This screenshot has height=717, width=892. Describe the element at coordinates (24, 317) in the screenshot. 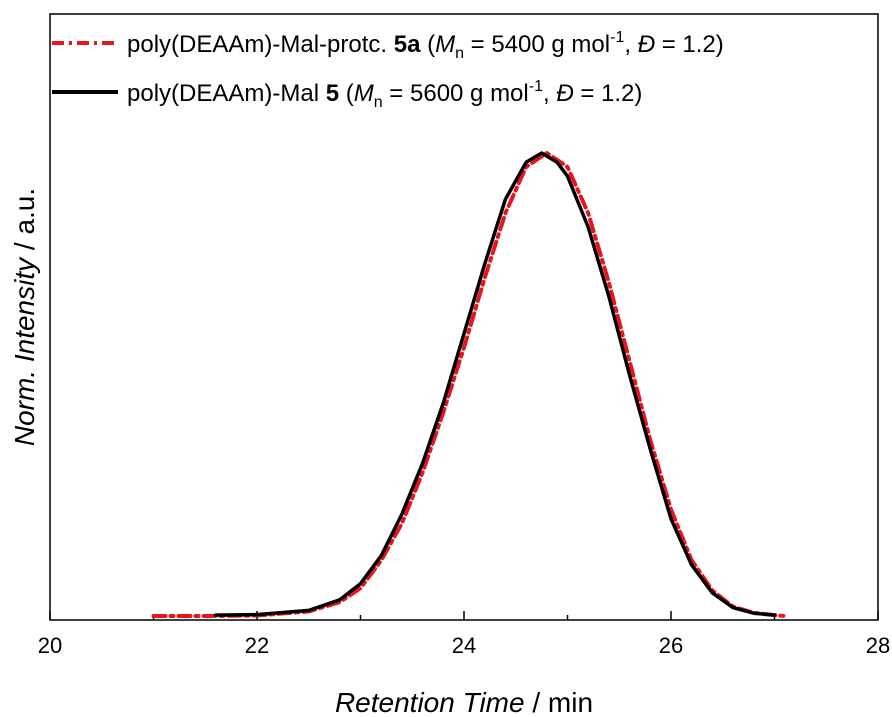

I see `y-axis-title: Norm. Intensity / a.u.` at that location.